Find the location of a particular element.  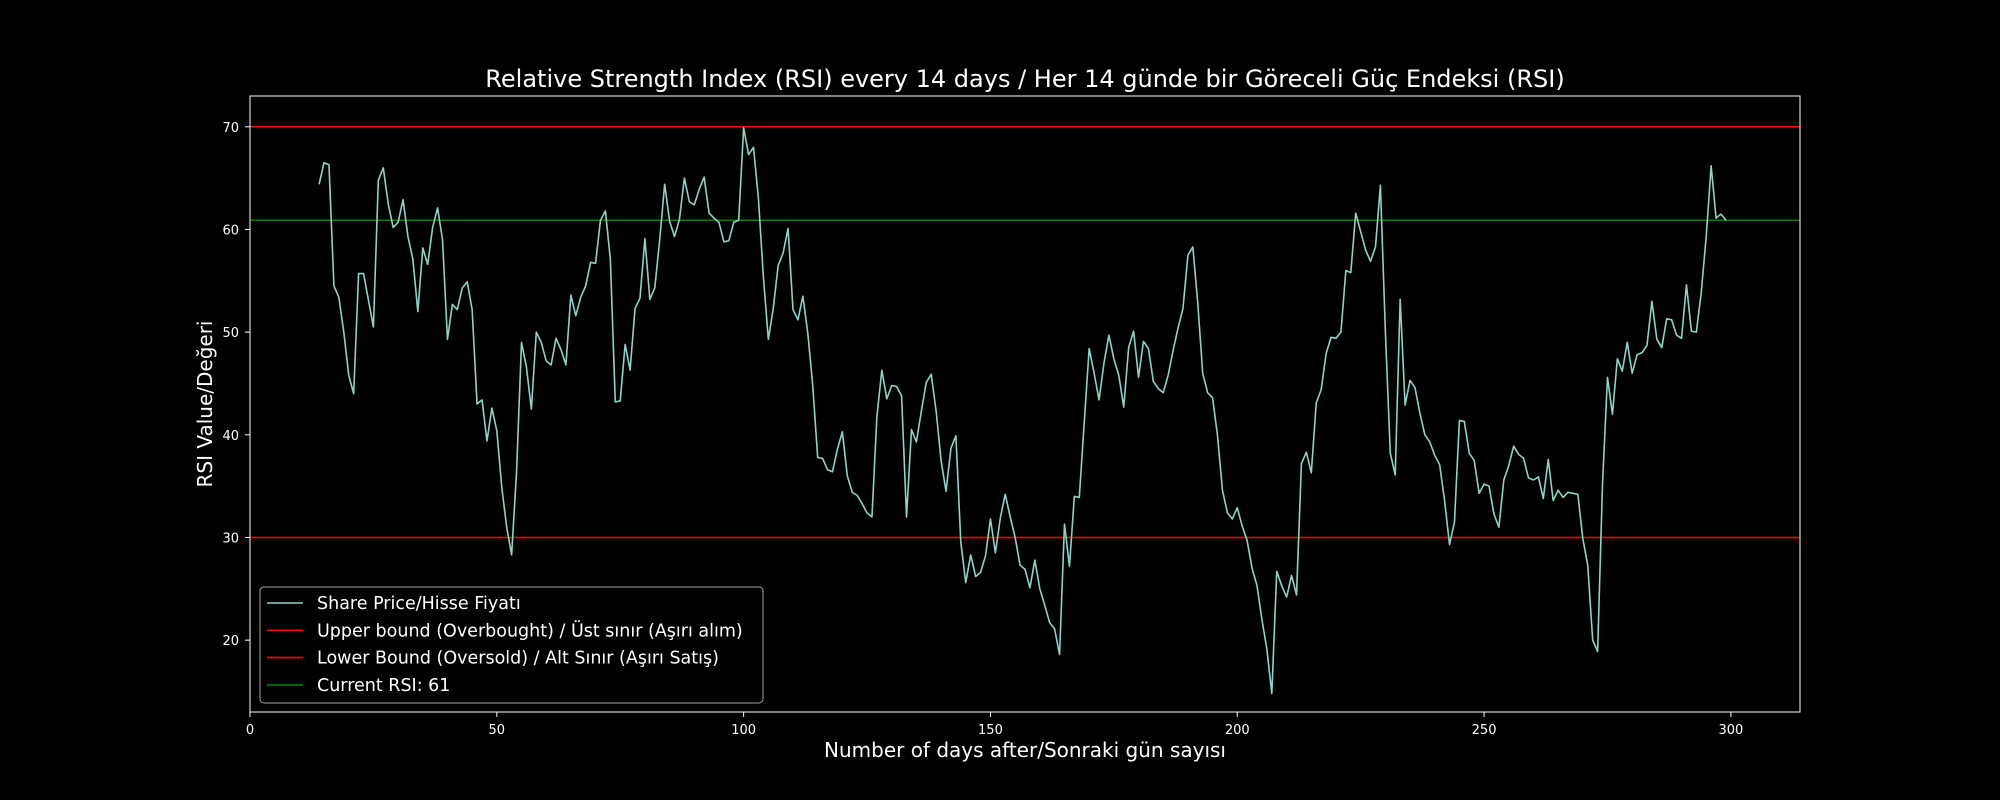

x-tick-label: 300 is located at coordinates (1730, 730).